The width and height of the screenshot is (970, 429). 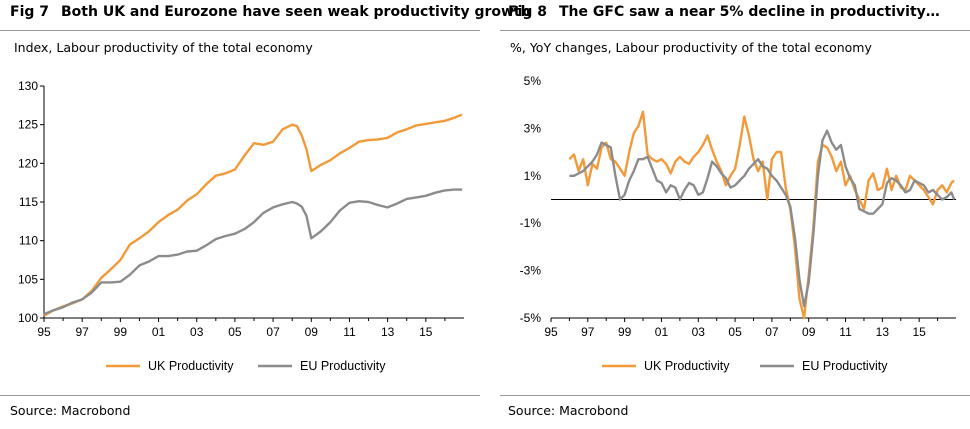 What do you see at coordinates (388, 332) in the screenshot?
I see `fig7-x-tick-label: 13` at bounding box center [388, 332].